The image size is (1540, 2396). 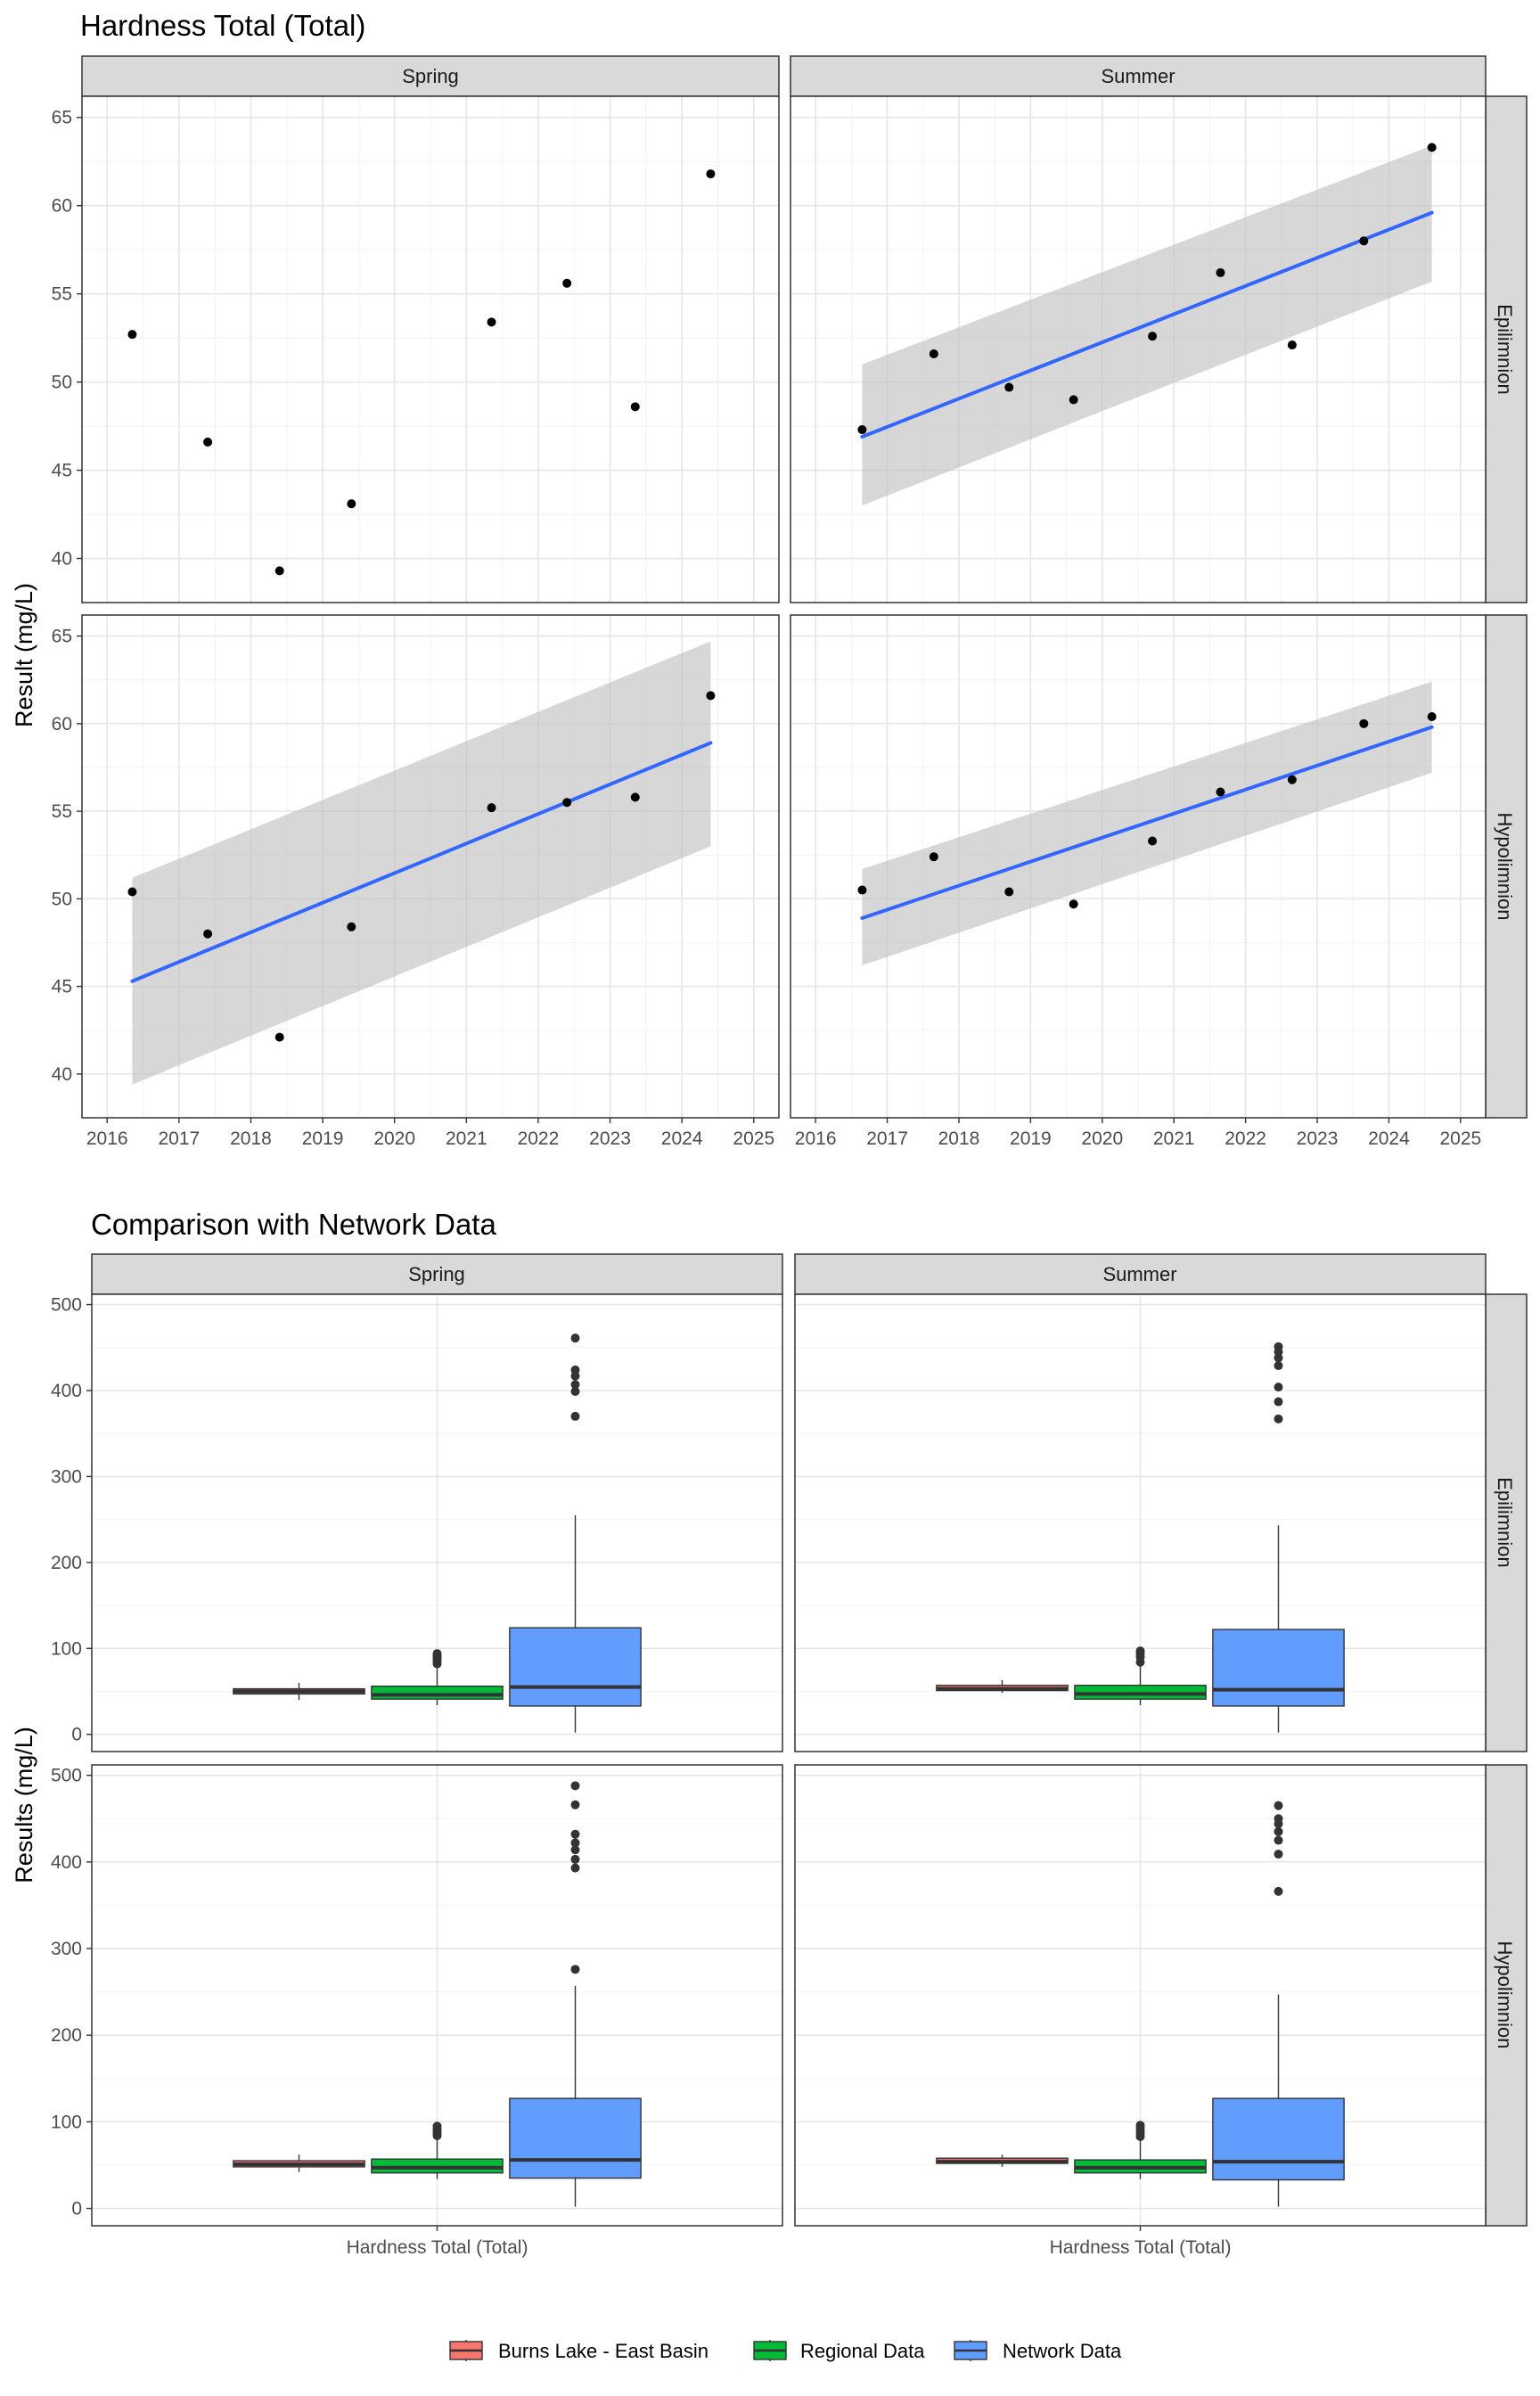 What do you see at coordinates (24, 655) in the screenshot?
I see `chart-1-y-axis-label: Result (mg/L)` at bounding box center [24, 655].